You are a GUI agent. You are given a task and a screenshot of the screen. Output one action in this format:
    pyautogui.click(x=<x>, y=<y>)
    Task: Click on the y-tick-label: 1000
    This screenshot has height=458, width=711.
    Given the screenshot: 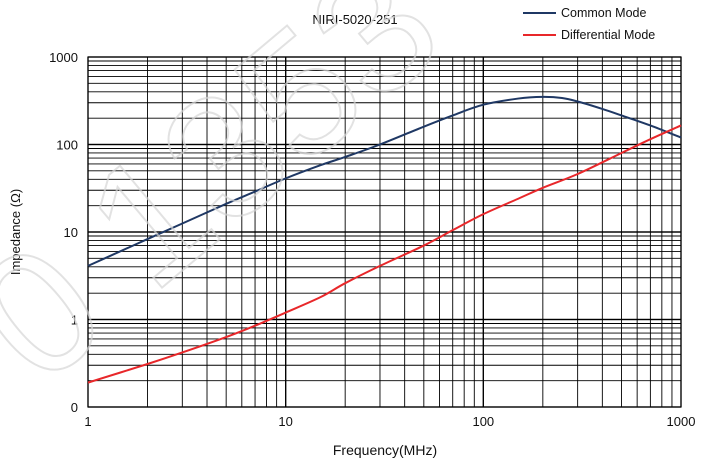 What is the action you would take?
    pyautogui.click(x=63, y=57)
    